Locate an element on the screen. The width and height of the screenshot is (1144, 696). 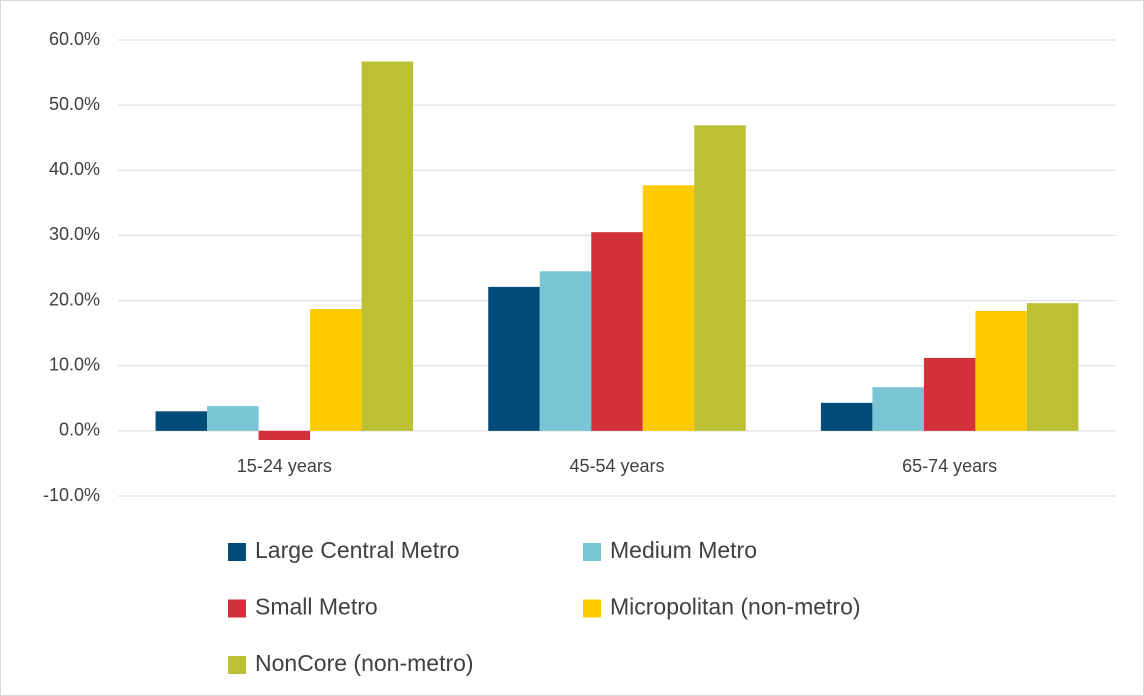
y-tick-label: 0.0% is located at coordinates (79, 430).